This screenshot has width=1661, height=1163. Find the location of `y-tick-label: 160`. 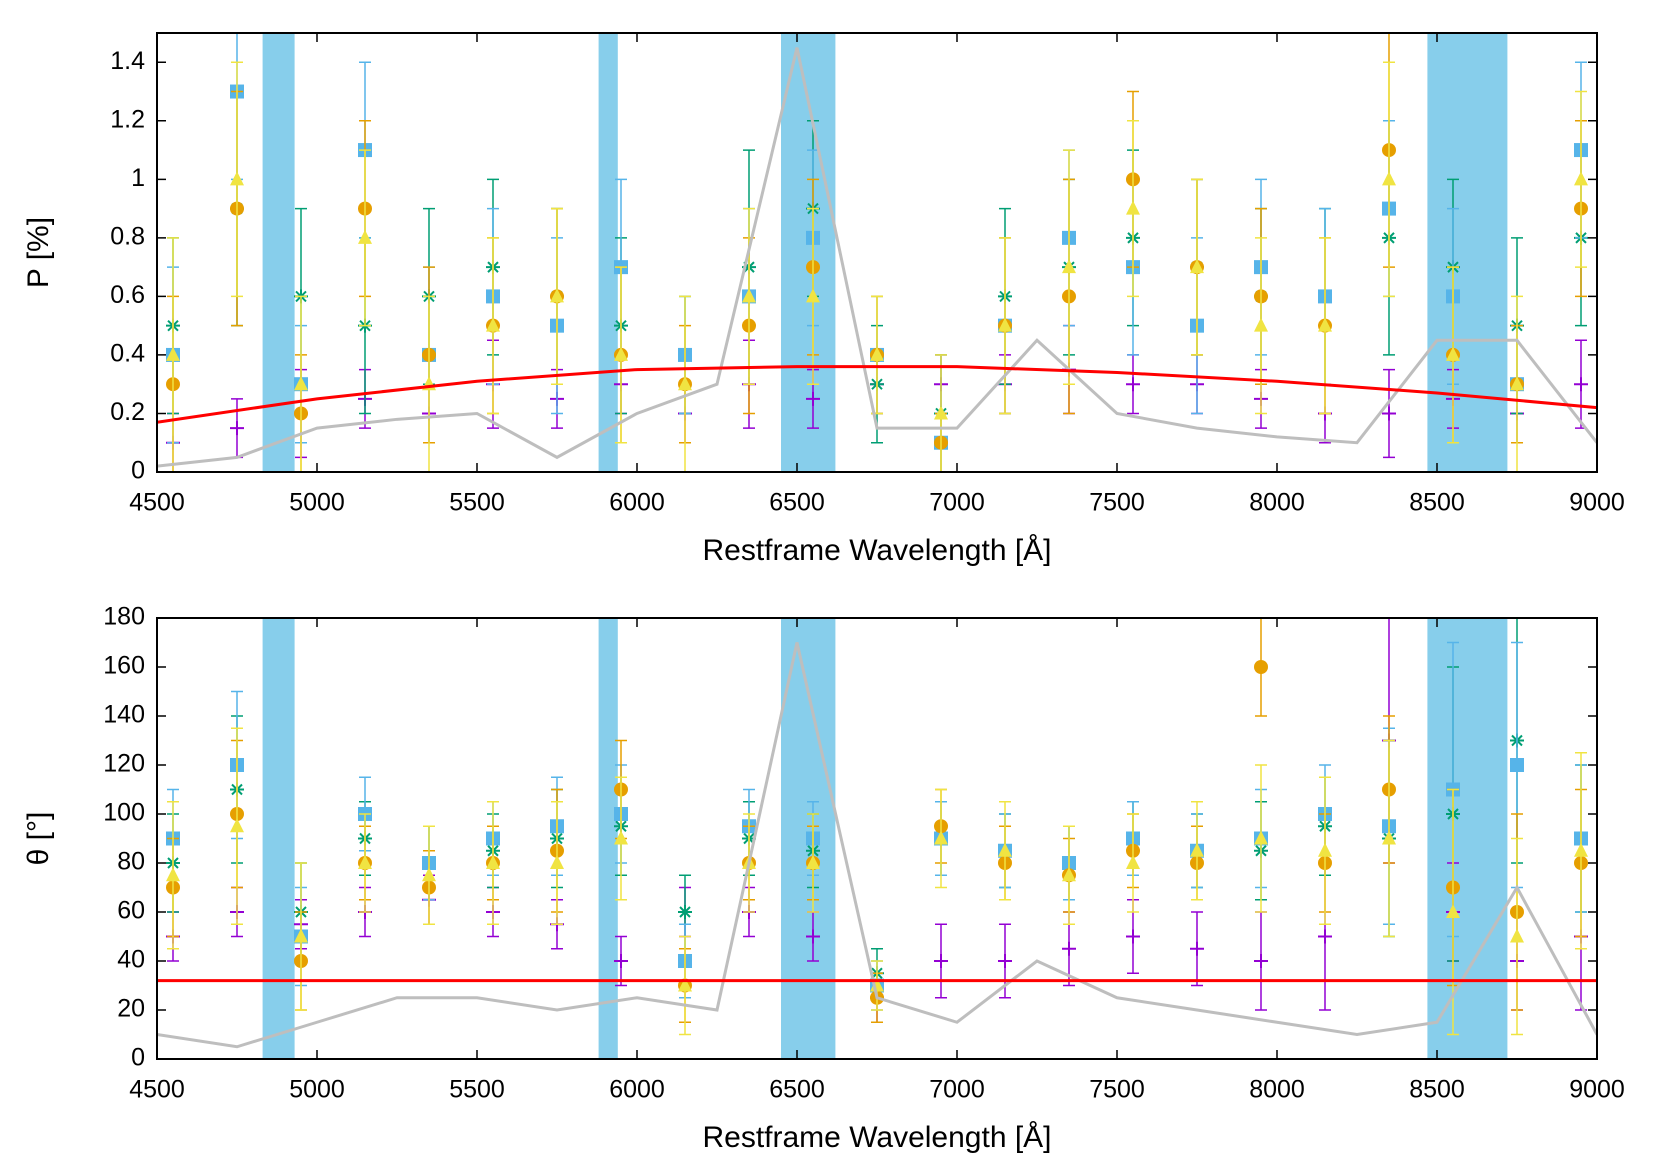

y-tick-label: 160 is located at coordinates (124, 666).